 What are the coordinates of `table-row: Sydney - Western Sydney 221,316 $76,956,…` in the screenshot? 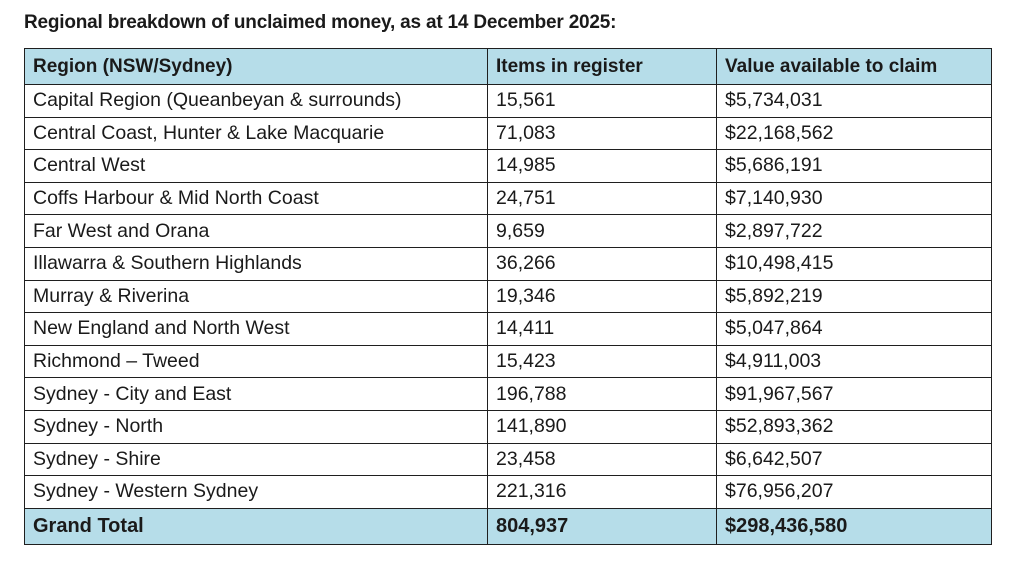 It's located at (508, 492).